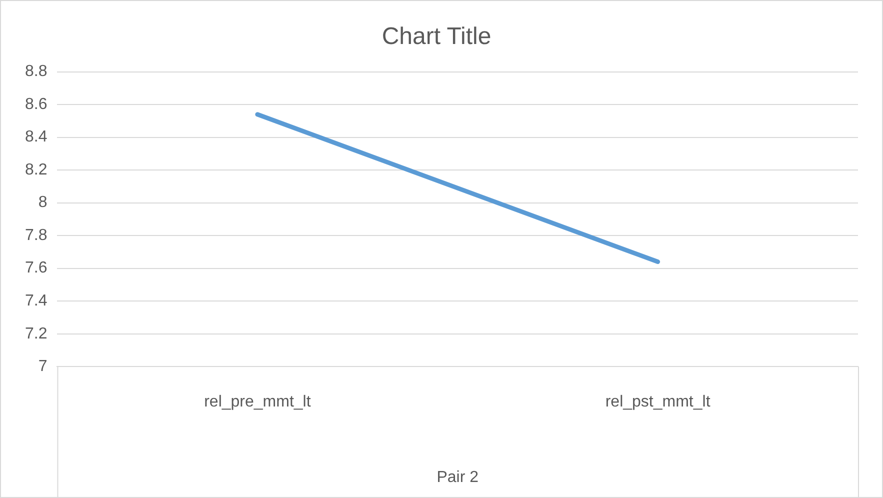  What do you see at coordinates (658, 402) in the screenshot?
I see `x-tick-label: rel_pst_mmt_lt` at bounding box center [658, 402].